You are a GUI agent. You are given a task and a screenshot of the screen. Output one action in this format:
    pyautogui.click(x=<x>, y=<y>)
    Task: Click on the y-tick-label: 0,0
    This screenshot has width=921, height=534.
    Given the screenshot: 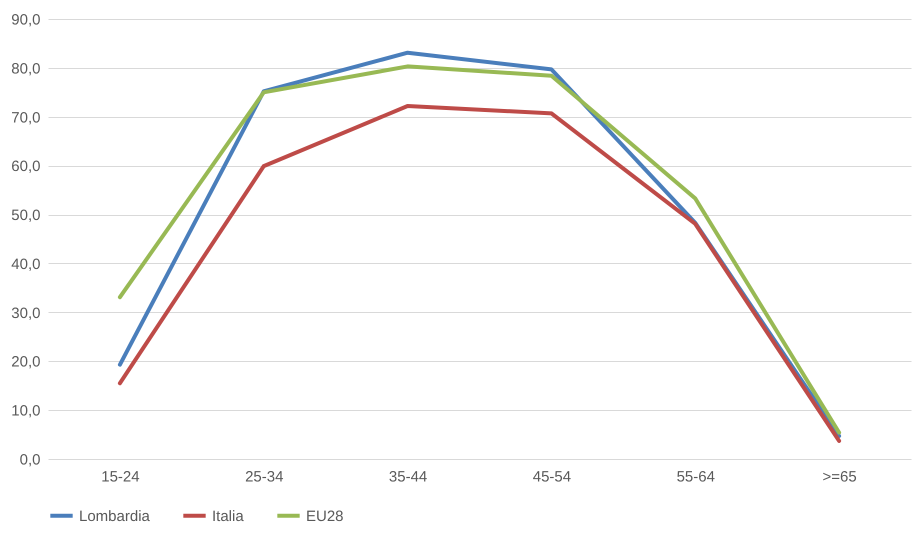 What is the action you would take?
    pyautogui.click(x=30, y=460)
    